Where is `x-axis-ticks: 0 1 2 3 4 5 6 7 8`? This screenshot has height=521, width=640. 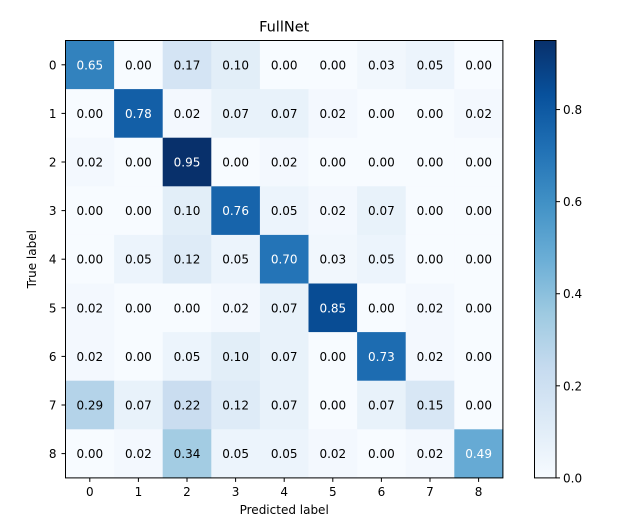
x-axis-ticks: 0 1 2 3 4 5 6 7 8 is located at coordinates (284, 488).